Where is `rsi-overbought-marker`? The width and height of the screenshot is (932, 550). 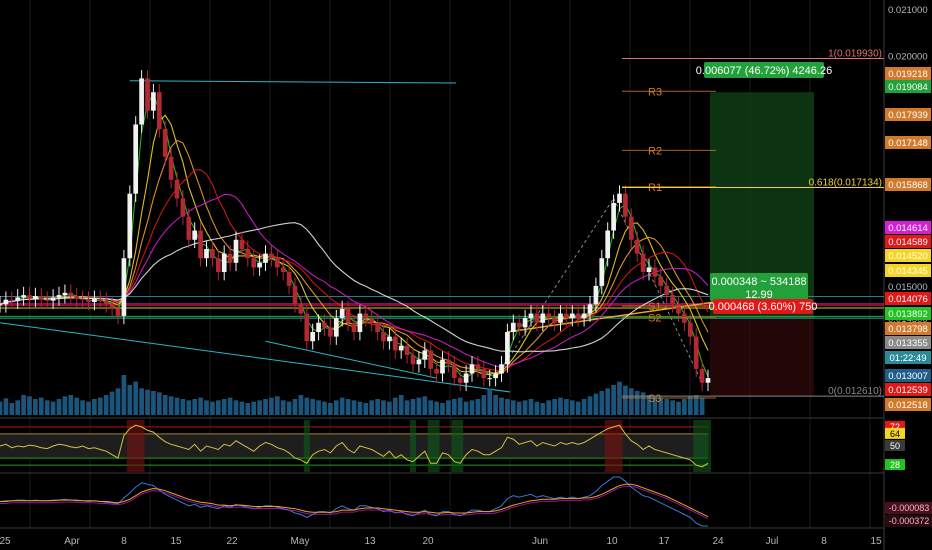
rsi-overbought-marker is located at coordinates (141, 446).